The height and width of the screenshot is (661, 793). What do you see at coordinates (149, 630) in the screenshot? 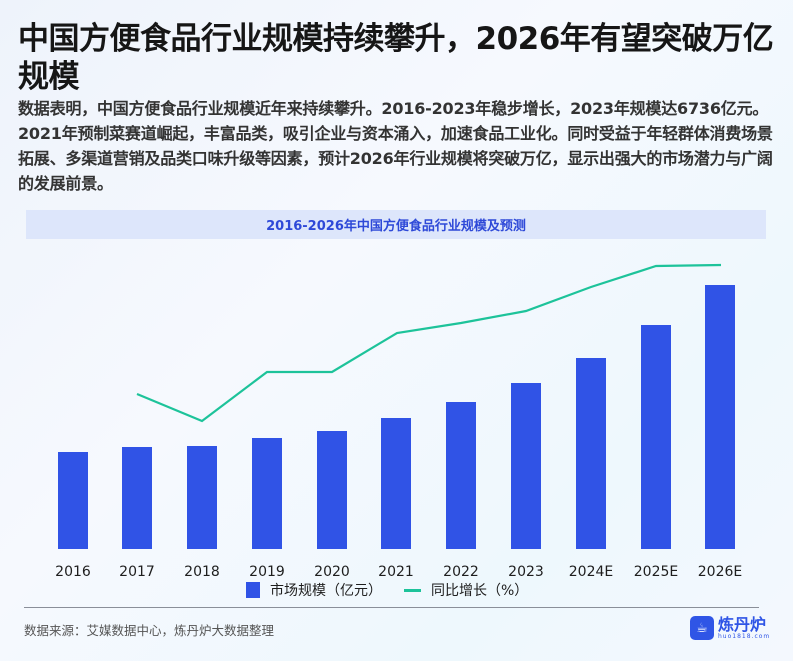
I see `source-note: 数据来源：艾媒数据中心，炼丹炉大数据整理` at bounding box center [149, 630].